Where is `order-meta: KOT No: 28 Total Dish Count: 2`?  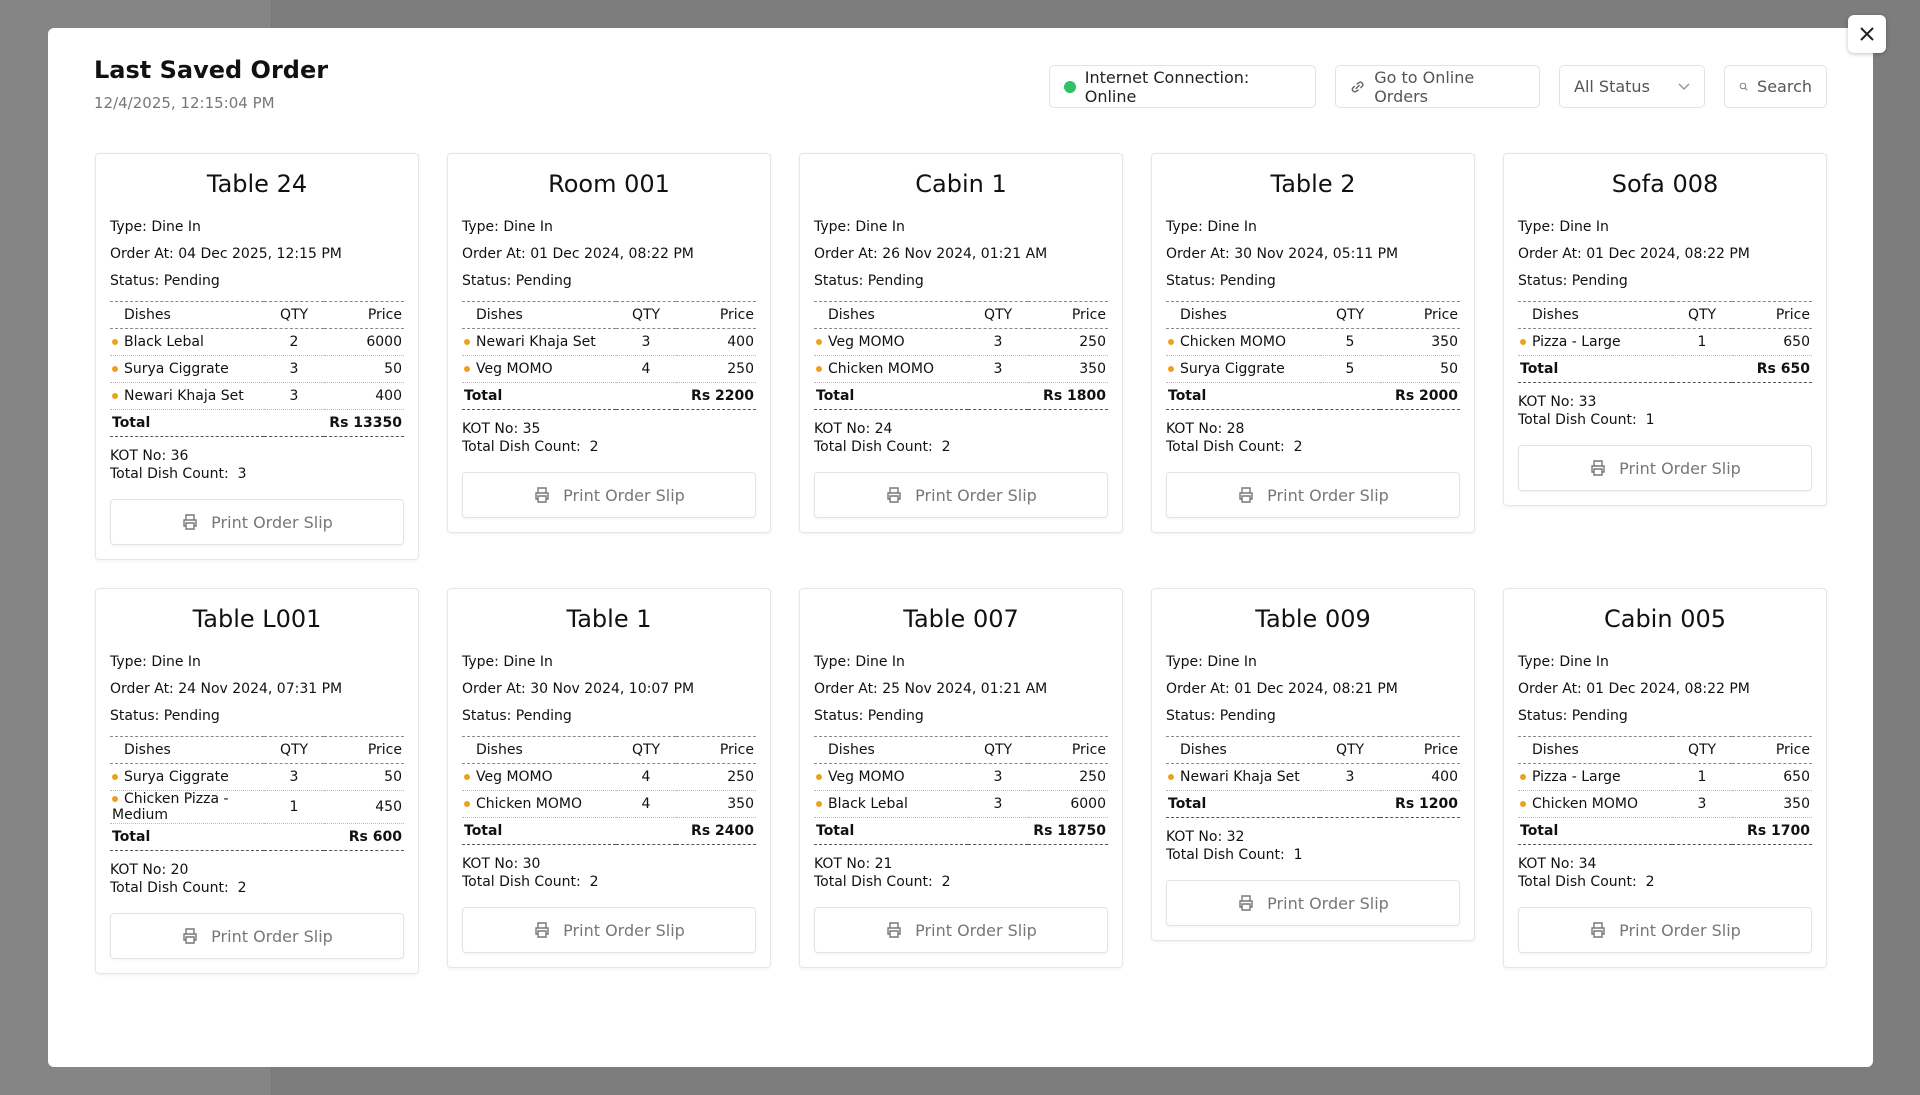 order-meta: KOT No: 28 Total Dish Count: 2 is located at coordinates (1313, 438).